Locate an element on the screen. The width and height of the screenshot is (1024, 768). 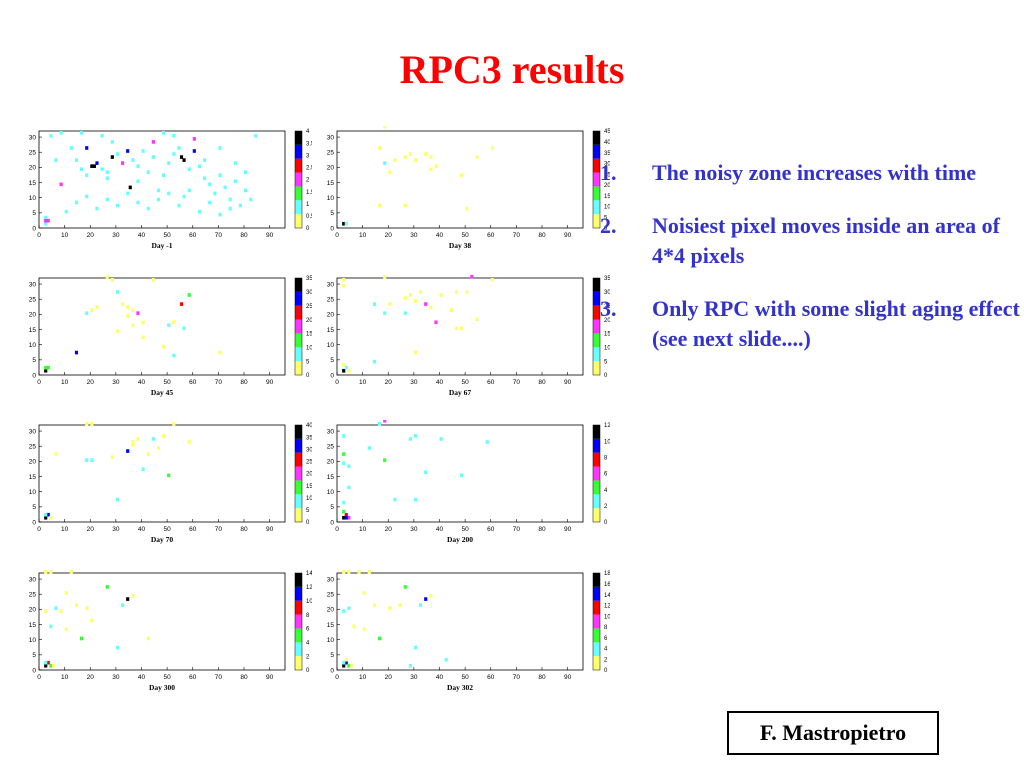
color-scale-label: 1 is located at coordinates (308, 205).